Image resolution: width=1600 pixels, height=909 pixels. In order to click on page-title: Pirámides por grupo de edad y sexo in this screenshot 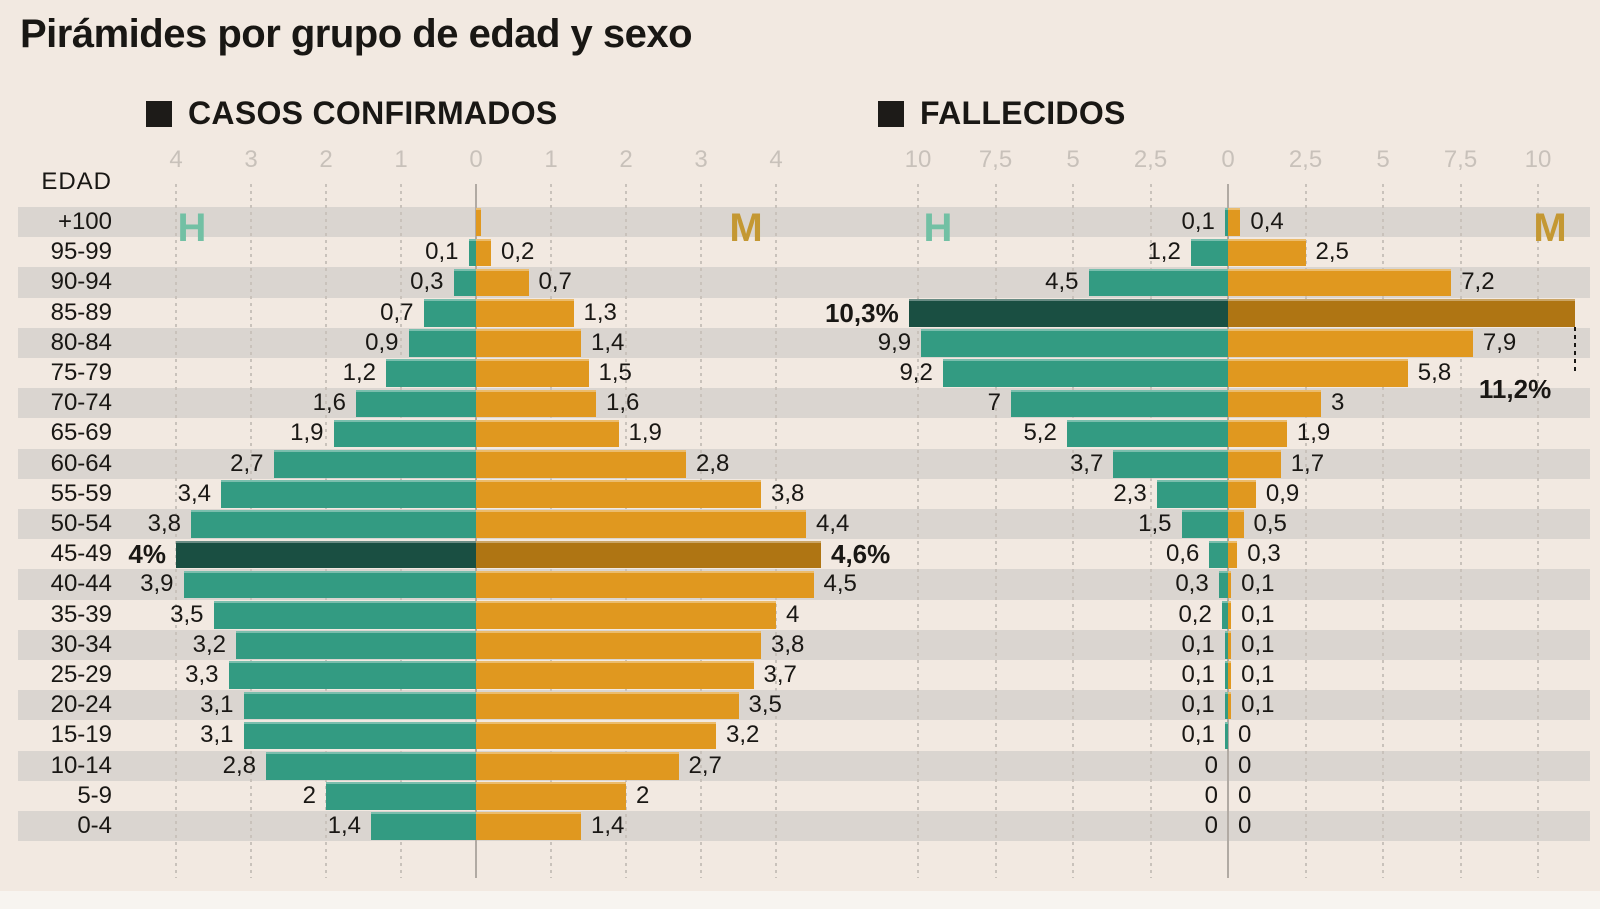, I will do `click(356, 34)`.